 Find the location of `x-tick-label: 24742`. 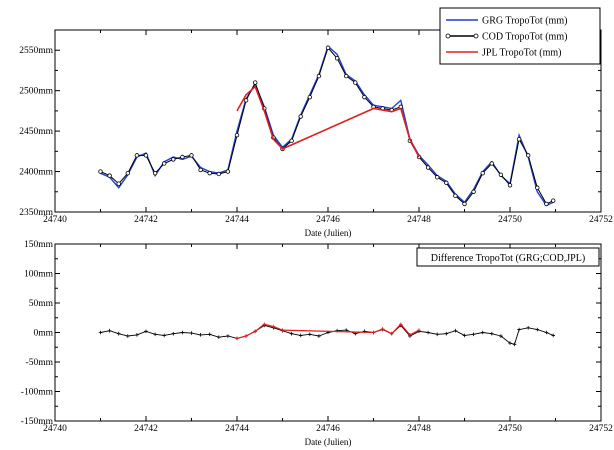

x-tick-label: 24742 is located at coordinates (146, 220).